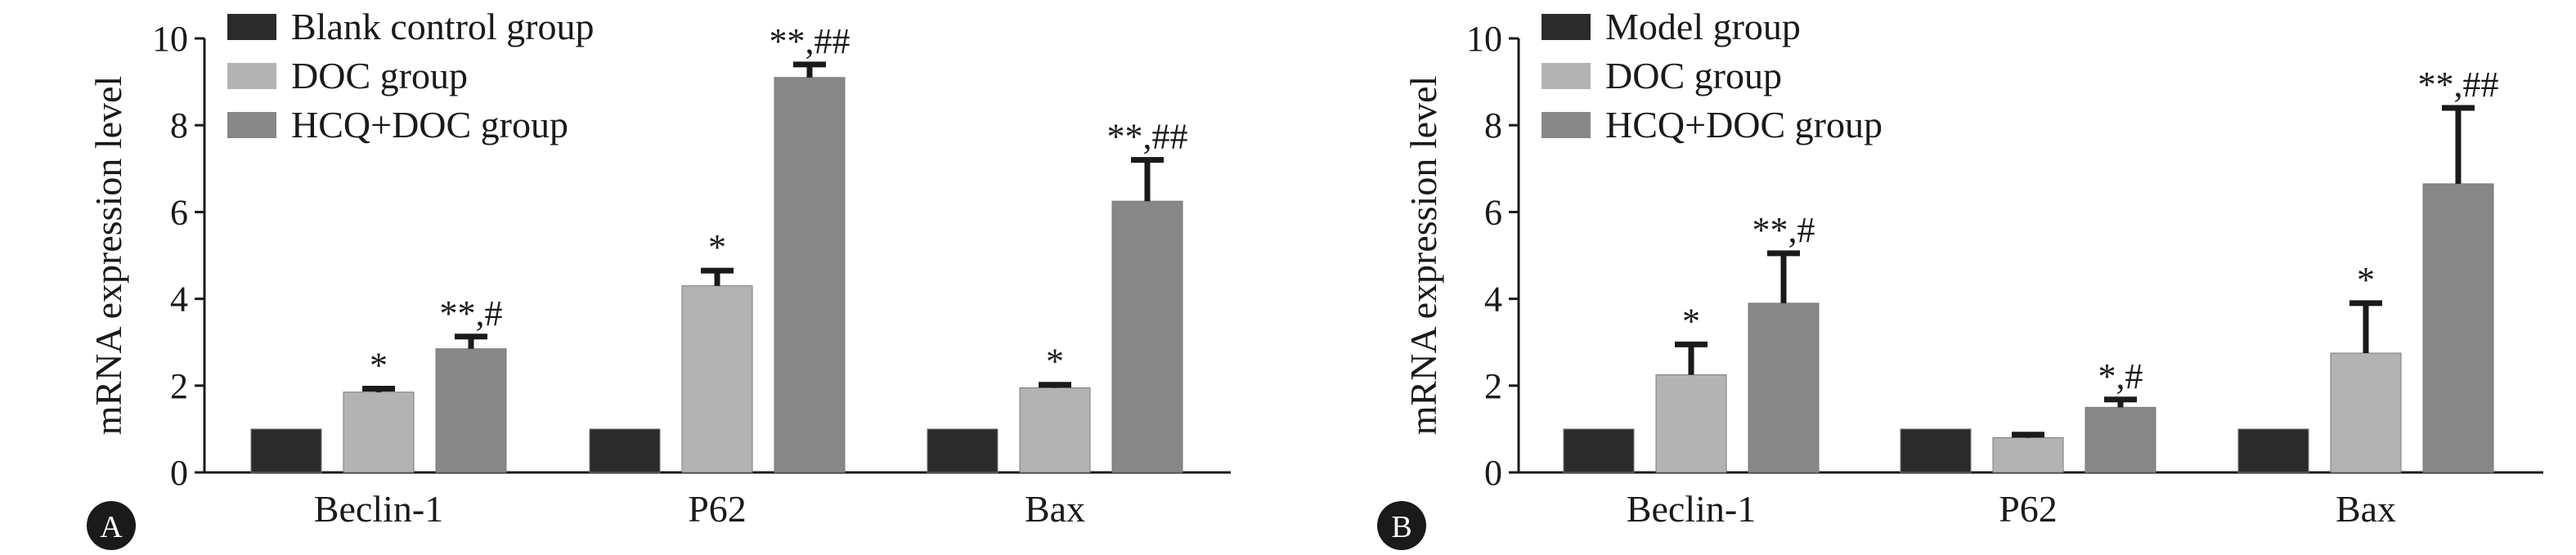 Image resolution: width=2576 pixels, height=555 pixels. What do you see at coordinates (1703, 26) in the screenshot?
I see `legend-label: Model group` at bounding box center [1703, 26].